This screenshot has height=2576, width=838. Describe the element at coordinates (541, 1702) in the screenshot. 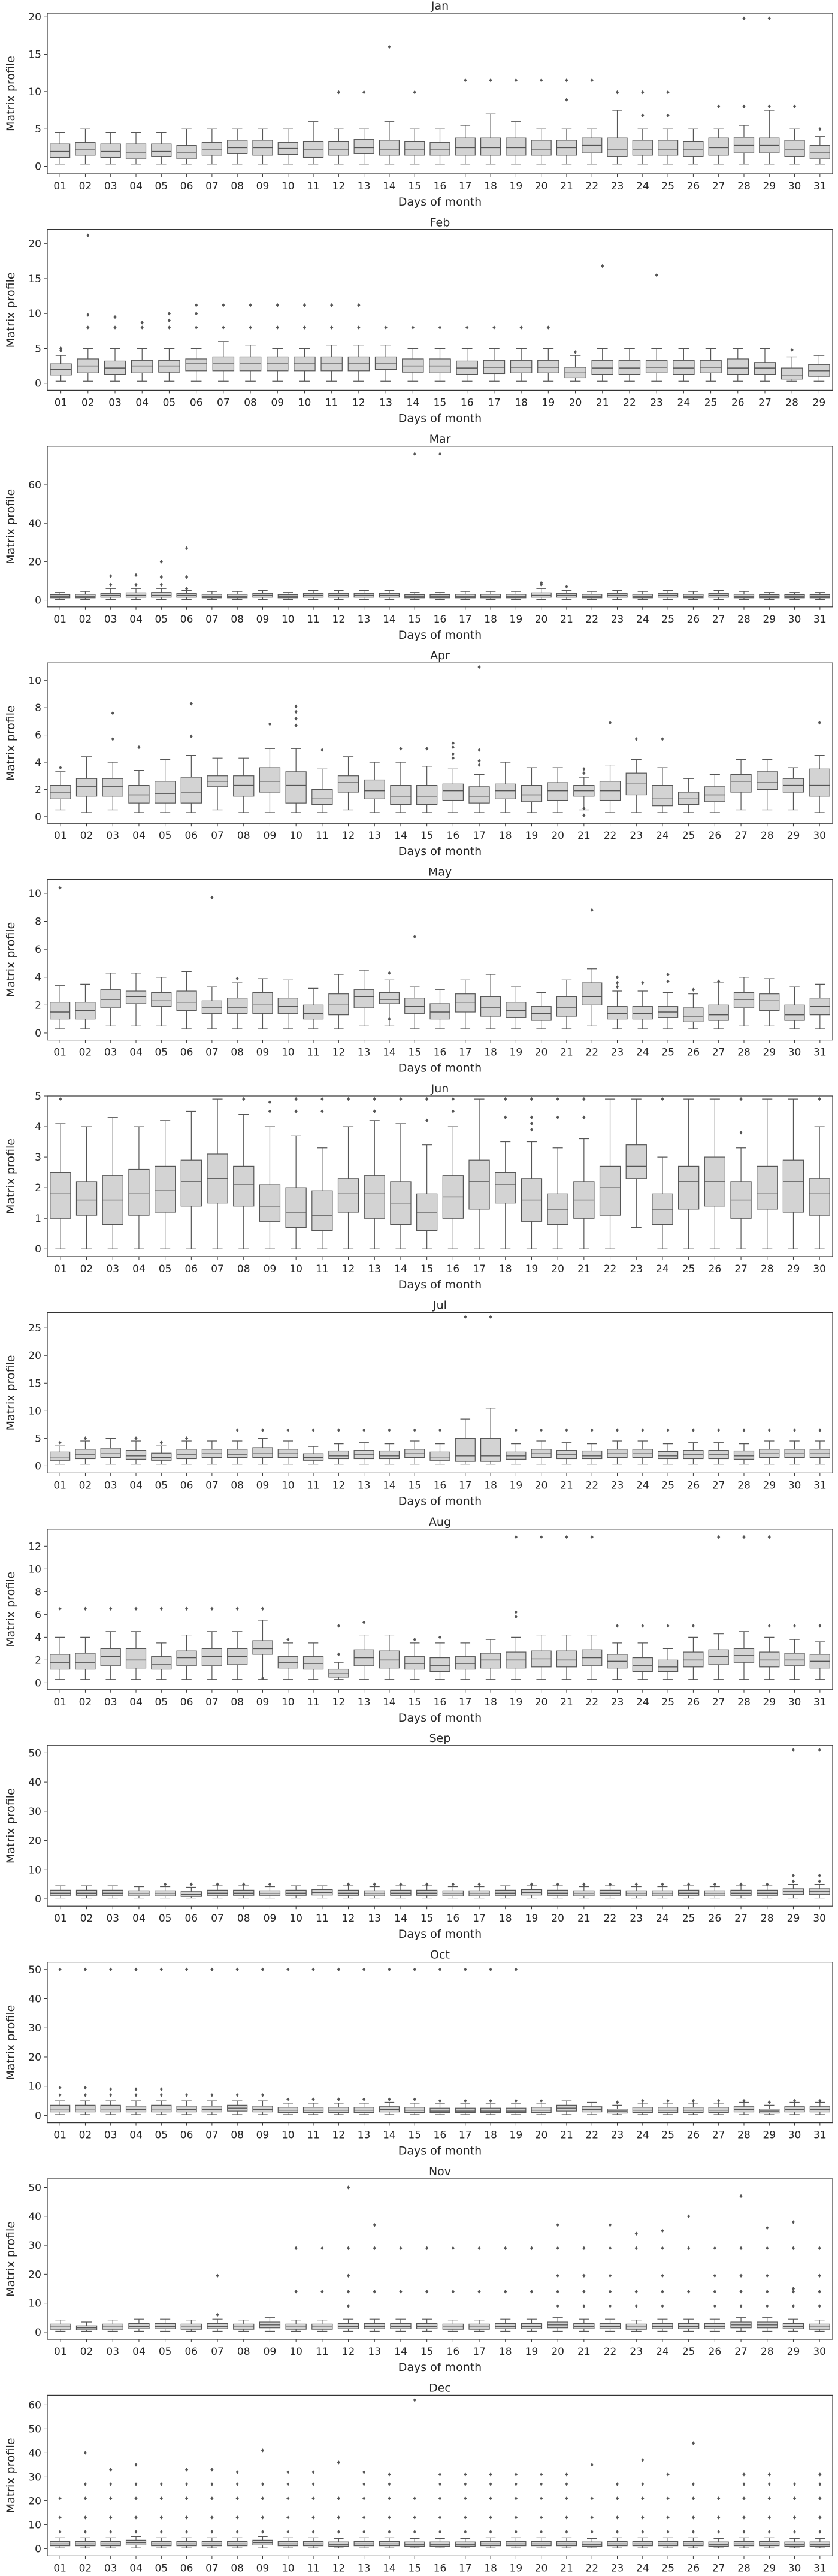

I see `x-tick-label: 20` at that location.